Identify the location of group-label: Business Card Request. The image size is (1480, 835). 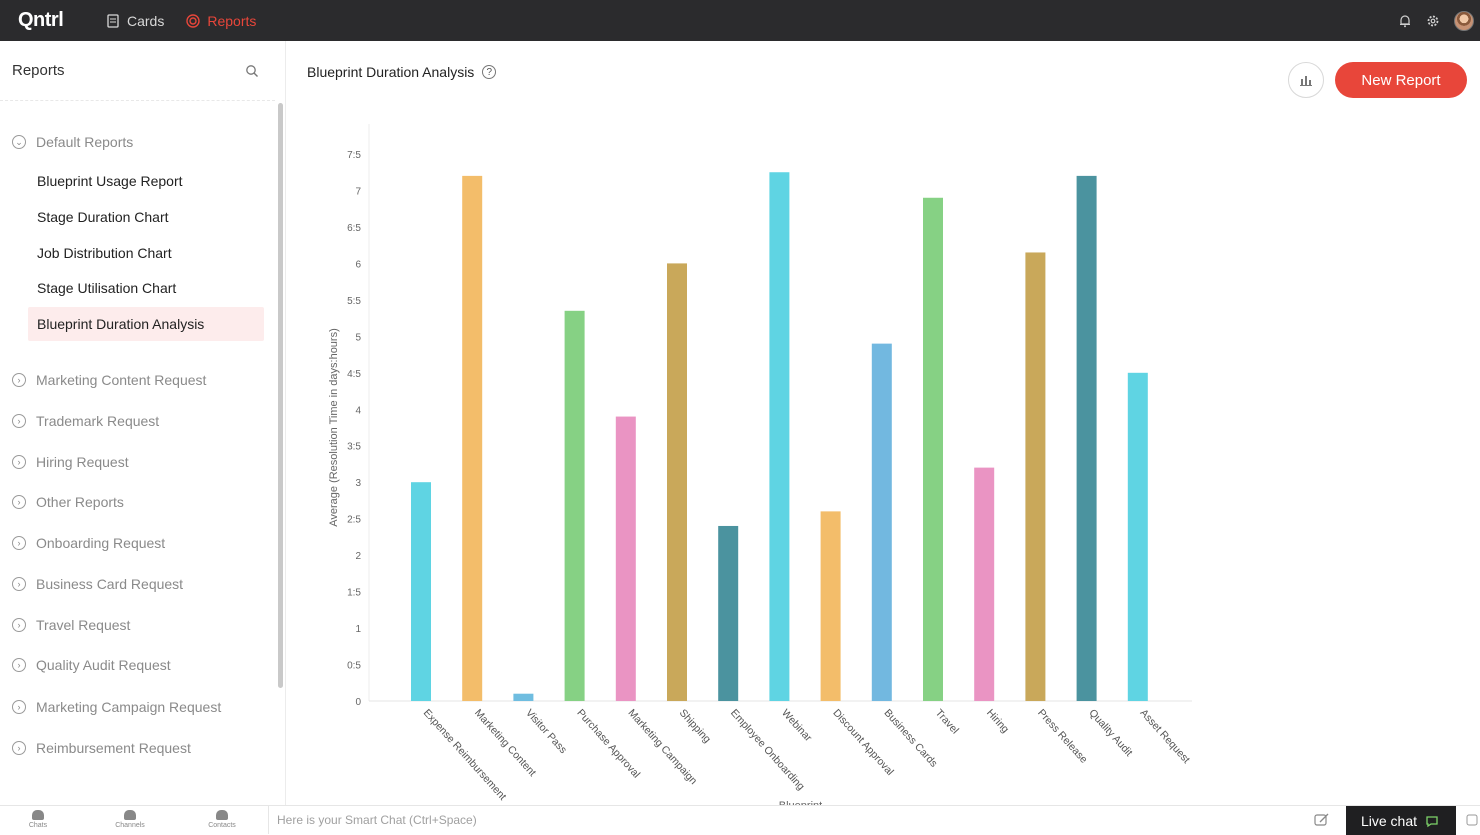
(110, 584).